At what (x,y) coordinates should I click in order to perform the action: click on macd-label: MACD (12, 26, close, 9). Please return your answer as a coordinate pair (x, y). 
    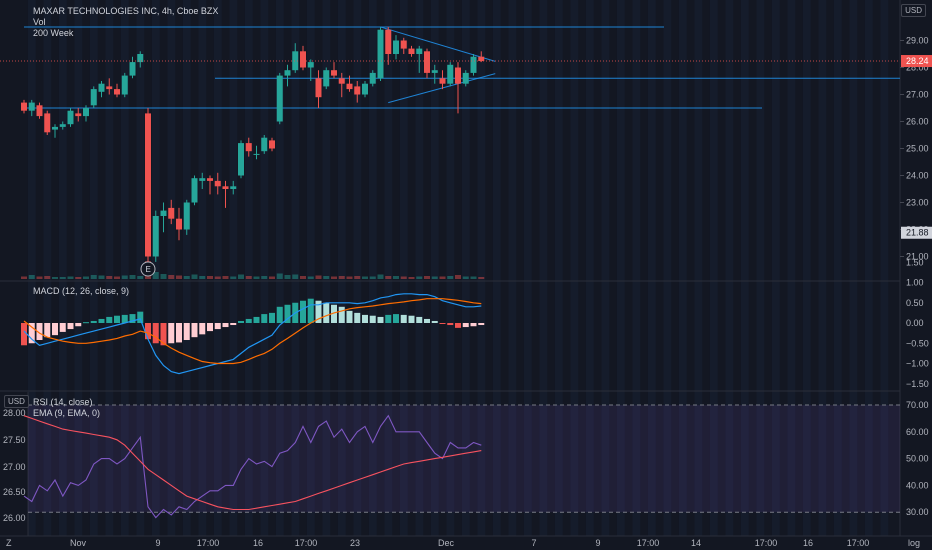
    Looking at the image, I should click on (81, 291).